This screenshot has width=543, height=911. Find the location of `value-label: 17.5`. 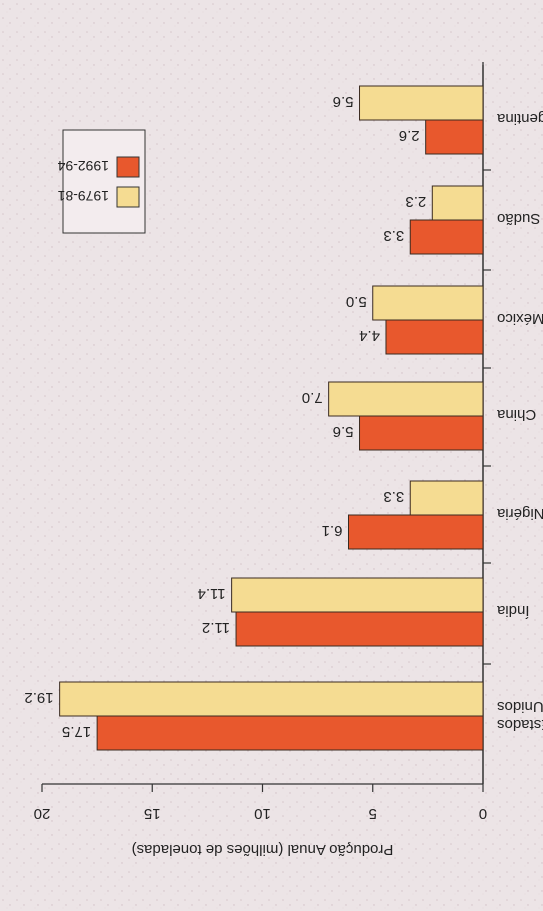

value-label: 17.5 is located at coordinates (76, 731).